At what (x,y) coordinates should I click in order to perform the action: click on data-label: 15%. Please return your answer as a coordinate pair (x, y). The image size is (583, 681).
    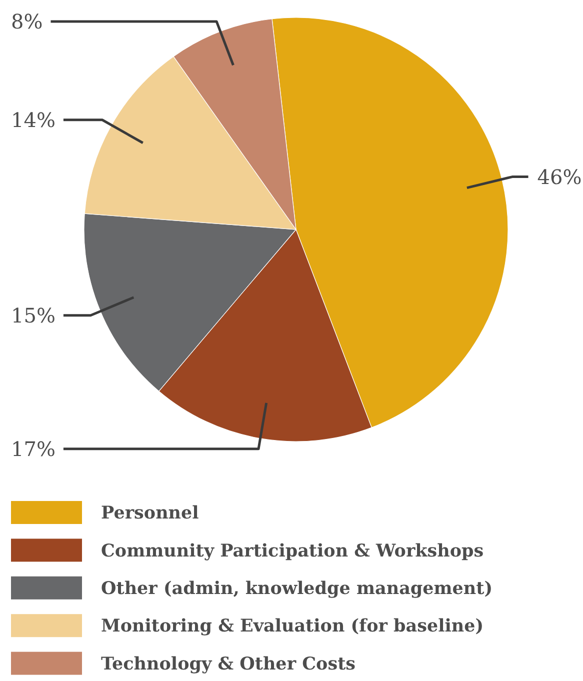
    Looking at the image, I should click on (33, 315).